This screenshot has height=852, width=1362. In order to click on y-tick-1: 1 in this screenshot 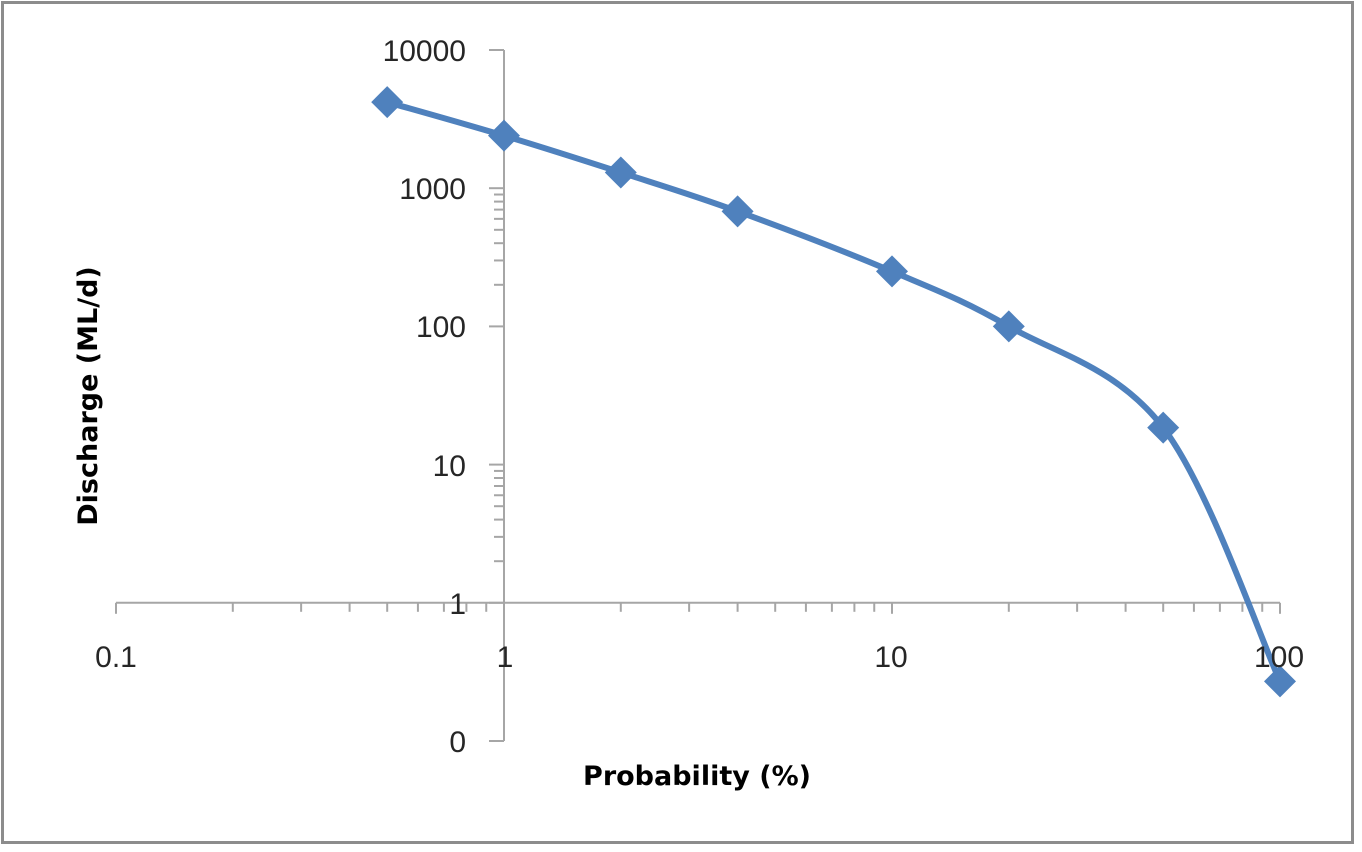, I will do `click(457, 604)`.